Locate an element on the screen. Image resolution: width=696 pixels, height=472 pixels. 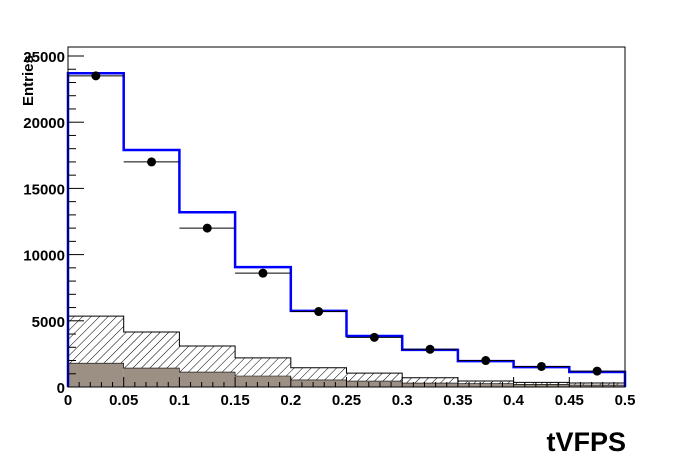
x-tick-label: 0.45 is located at coordinates (569, 400).